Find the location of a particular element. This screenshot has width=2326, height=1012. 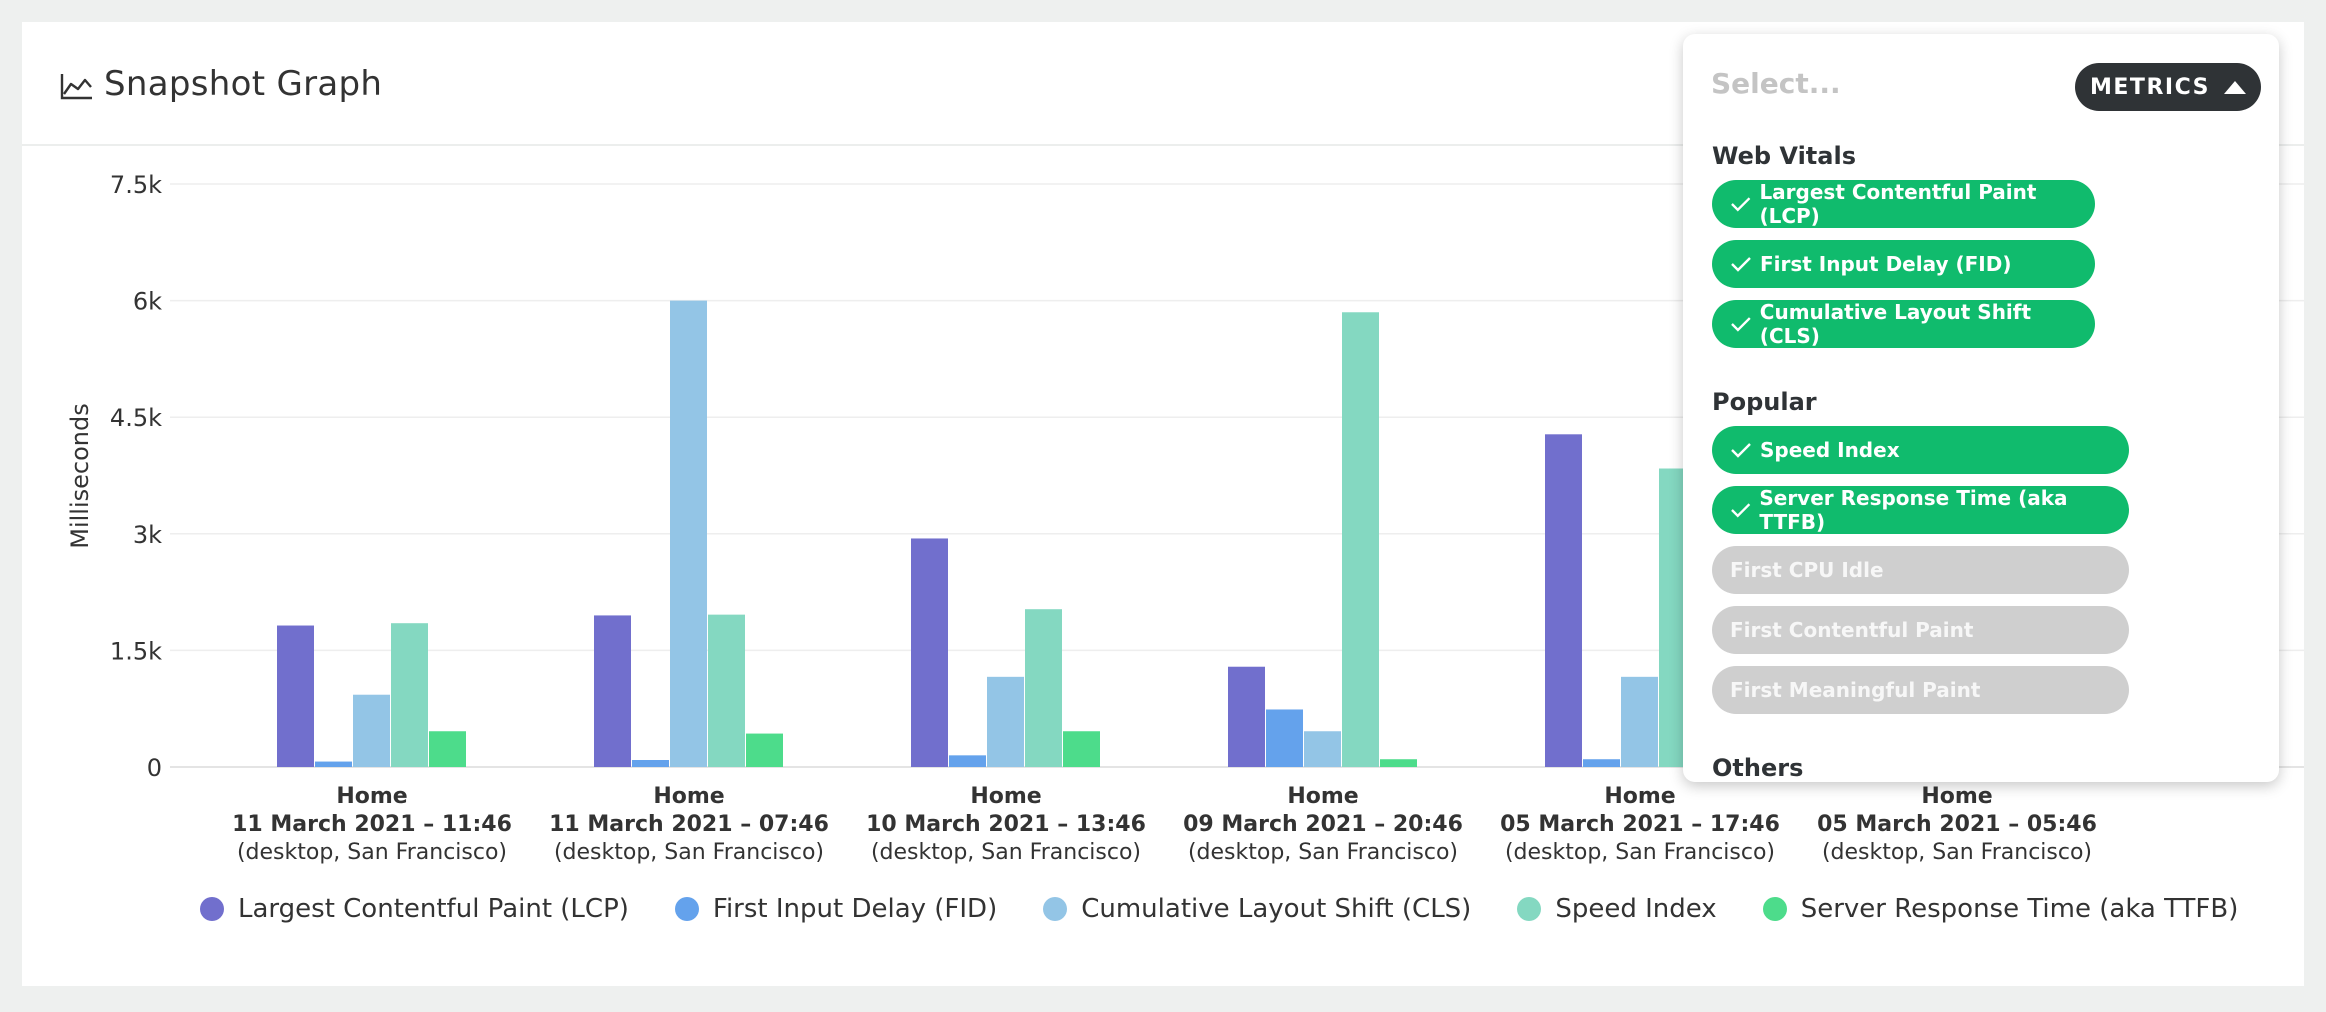

chip-cls: Cumulative Layout Shift (CLS) is located at coordinates (1903, 324).